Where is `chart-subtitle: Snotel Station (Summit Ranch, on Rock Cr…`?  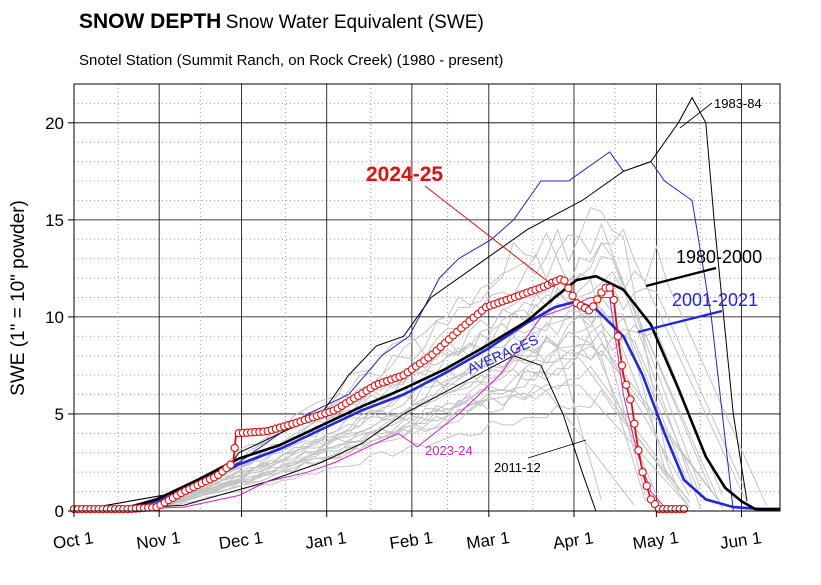 chart-subtitle: Snotel Station (Summit Ranch, on Rock Cr… is located at coordinates (291, 60).